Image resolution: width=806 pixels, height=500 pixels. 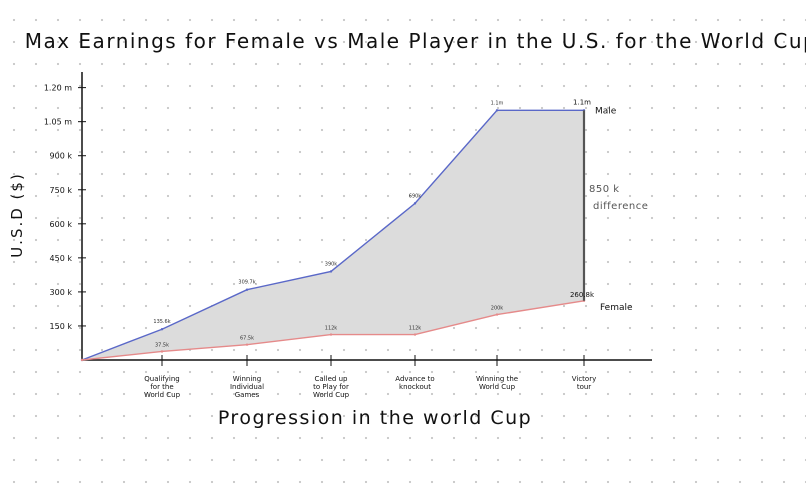 What do you see at coordinates (582, 295) in the screenshot?
I see `data-label: 260.8k` at bounding box center [582, 295].